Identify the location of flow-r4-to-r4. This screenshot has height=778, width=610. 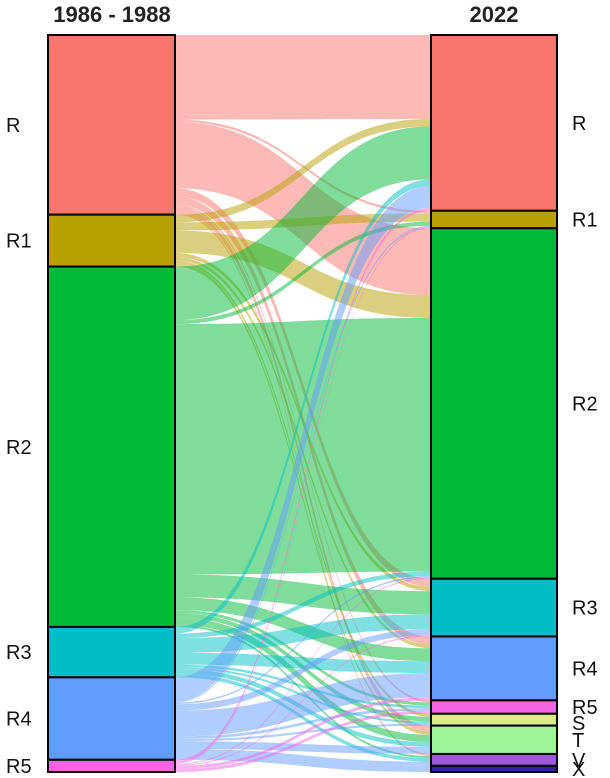
(303, 705).